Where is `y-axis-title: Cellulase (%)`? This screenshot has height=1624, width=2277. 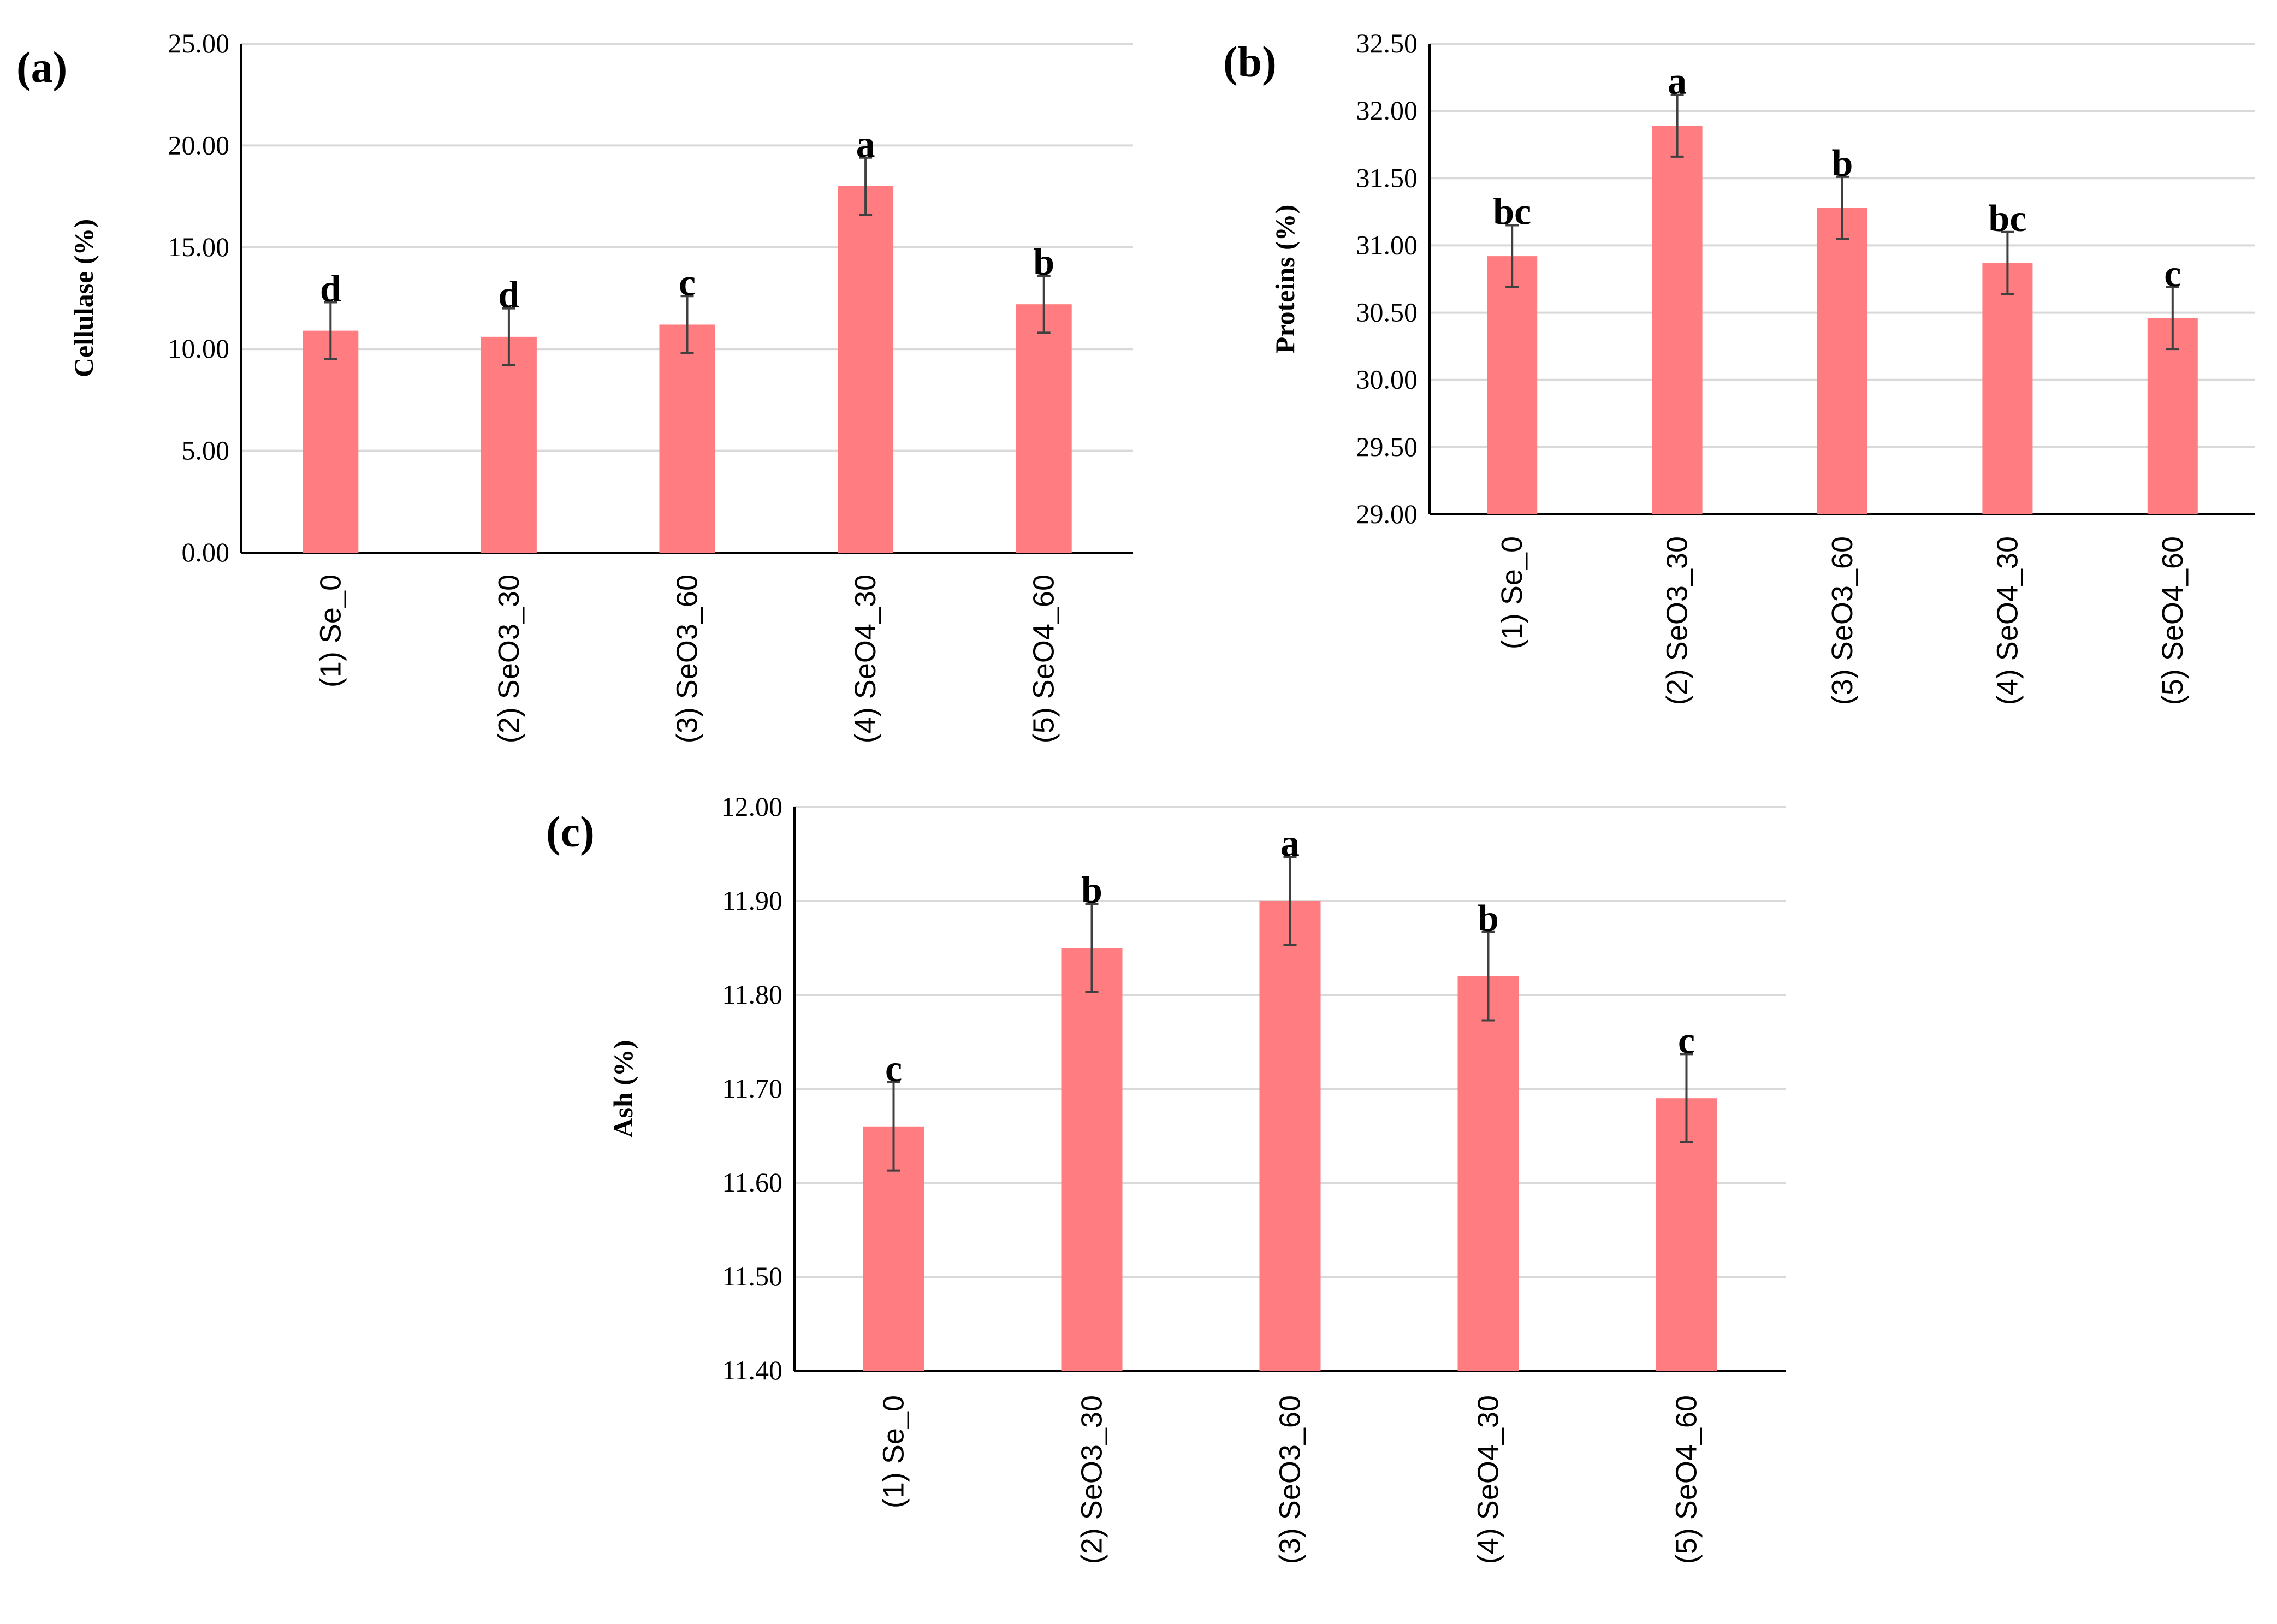 y-axis-title: Cellulase (%) is located at coordinates (83, 298).